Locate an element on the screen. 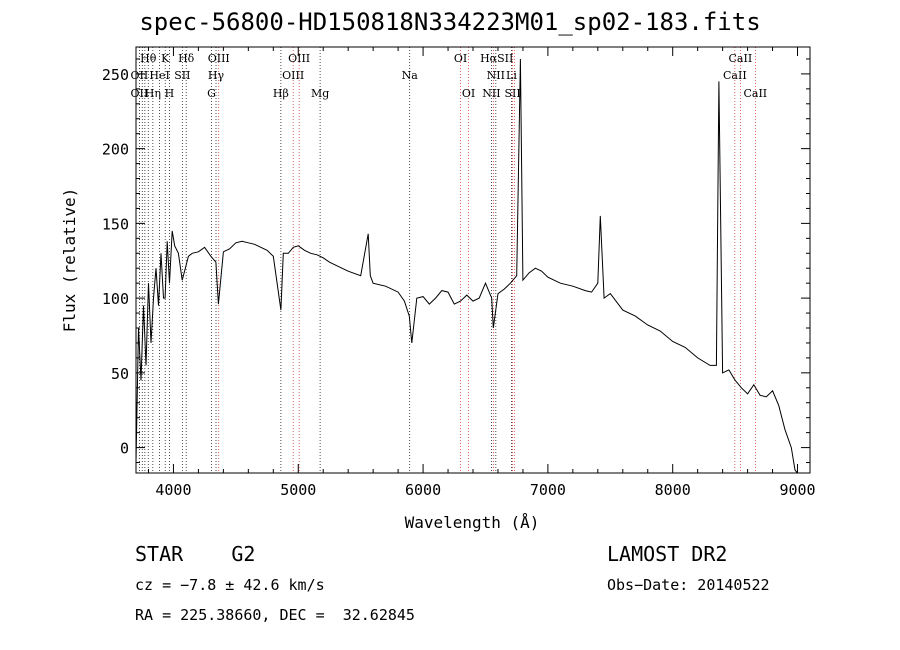 This screenshot has width=900, height=650. x-tick-label: 6000 is located at coordinates (423, 490).